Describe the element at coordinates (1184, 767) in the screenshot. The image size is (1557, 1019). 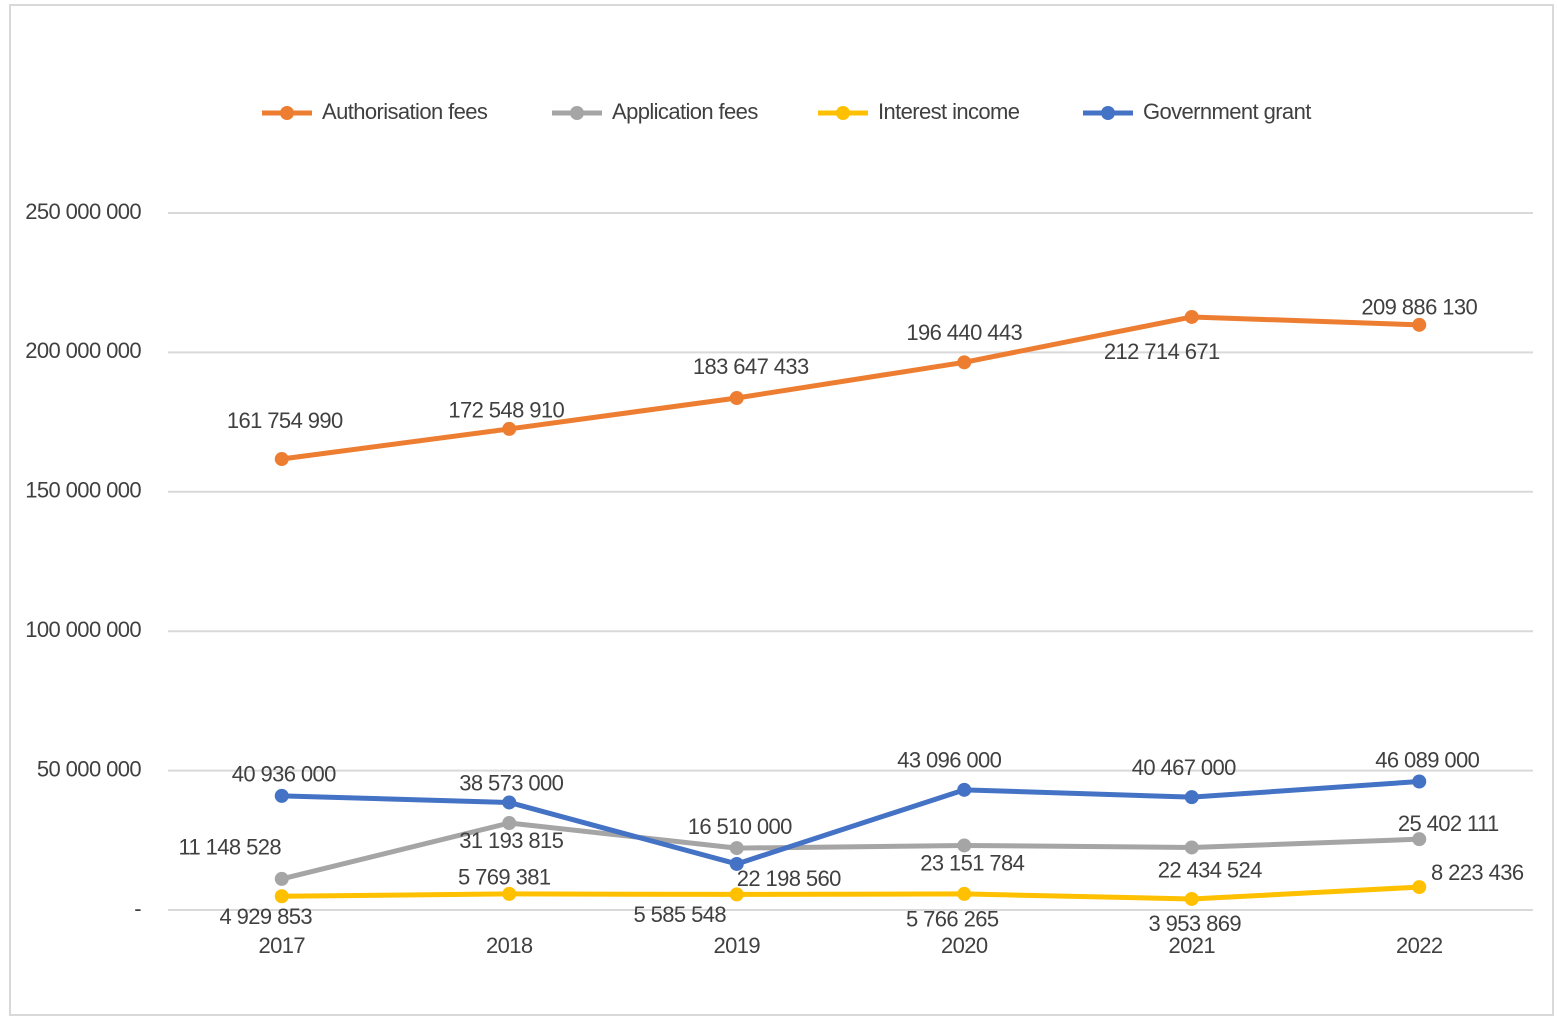
I see `data-label: 40 467 000` at that location.